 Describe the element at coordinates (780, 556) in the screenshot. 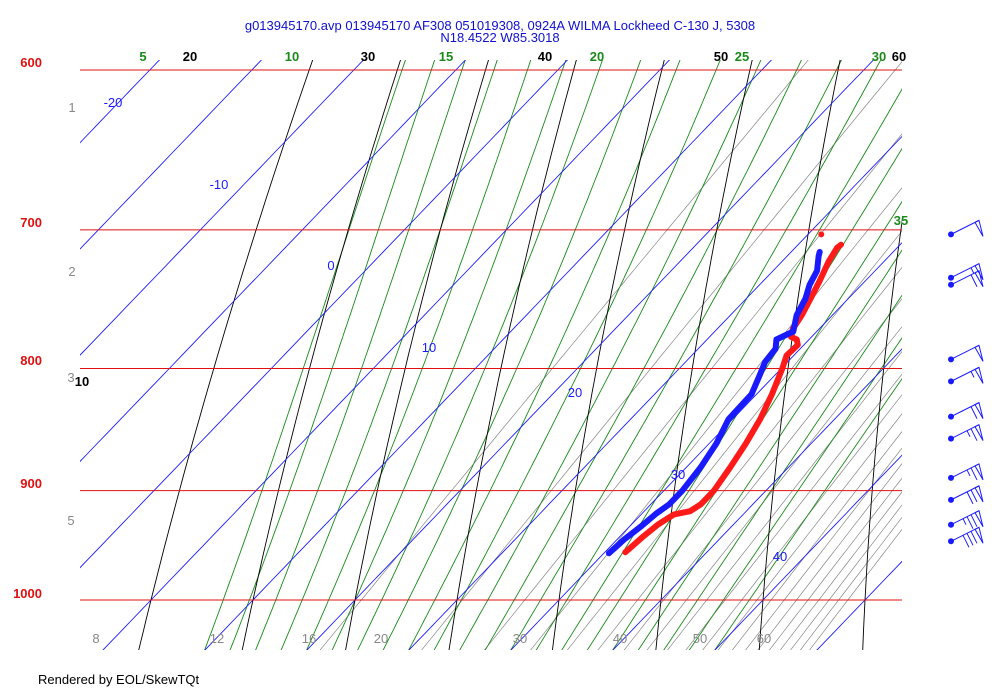

I see `isotherm-label-40: 40` at that location.